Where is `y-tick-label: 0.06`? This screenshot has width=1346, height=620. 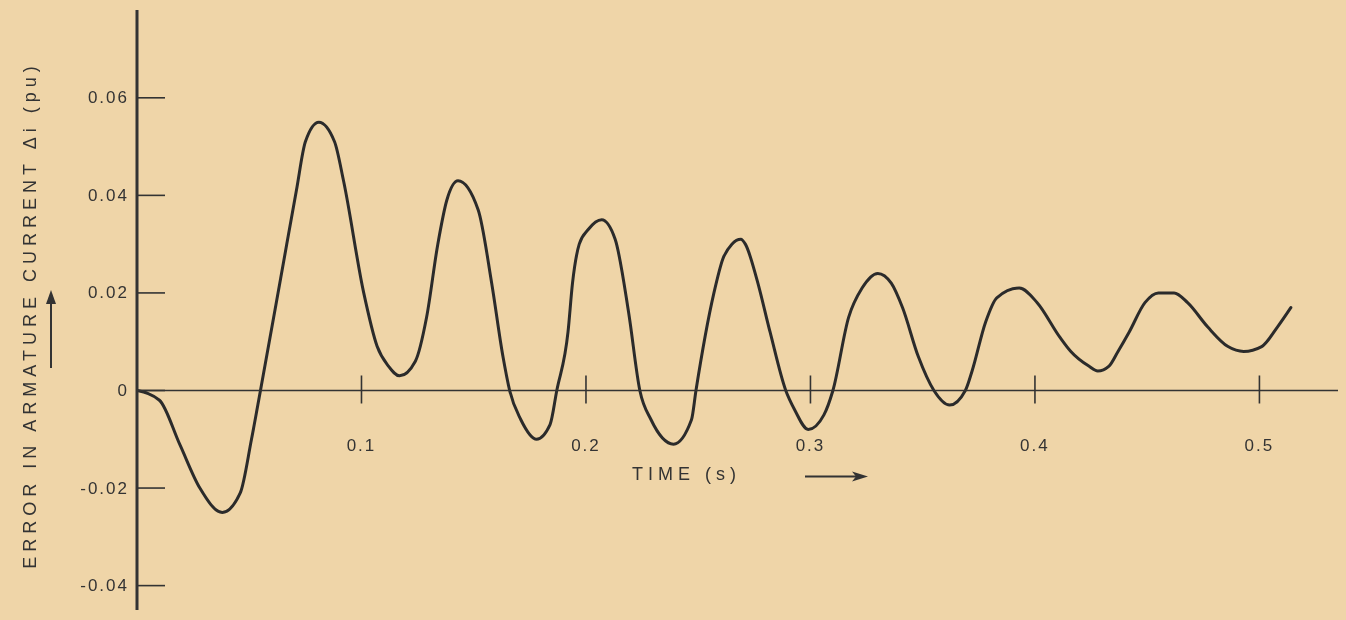 y-tick-label: 0.06 is located at coordinates (108, 98).